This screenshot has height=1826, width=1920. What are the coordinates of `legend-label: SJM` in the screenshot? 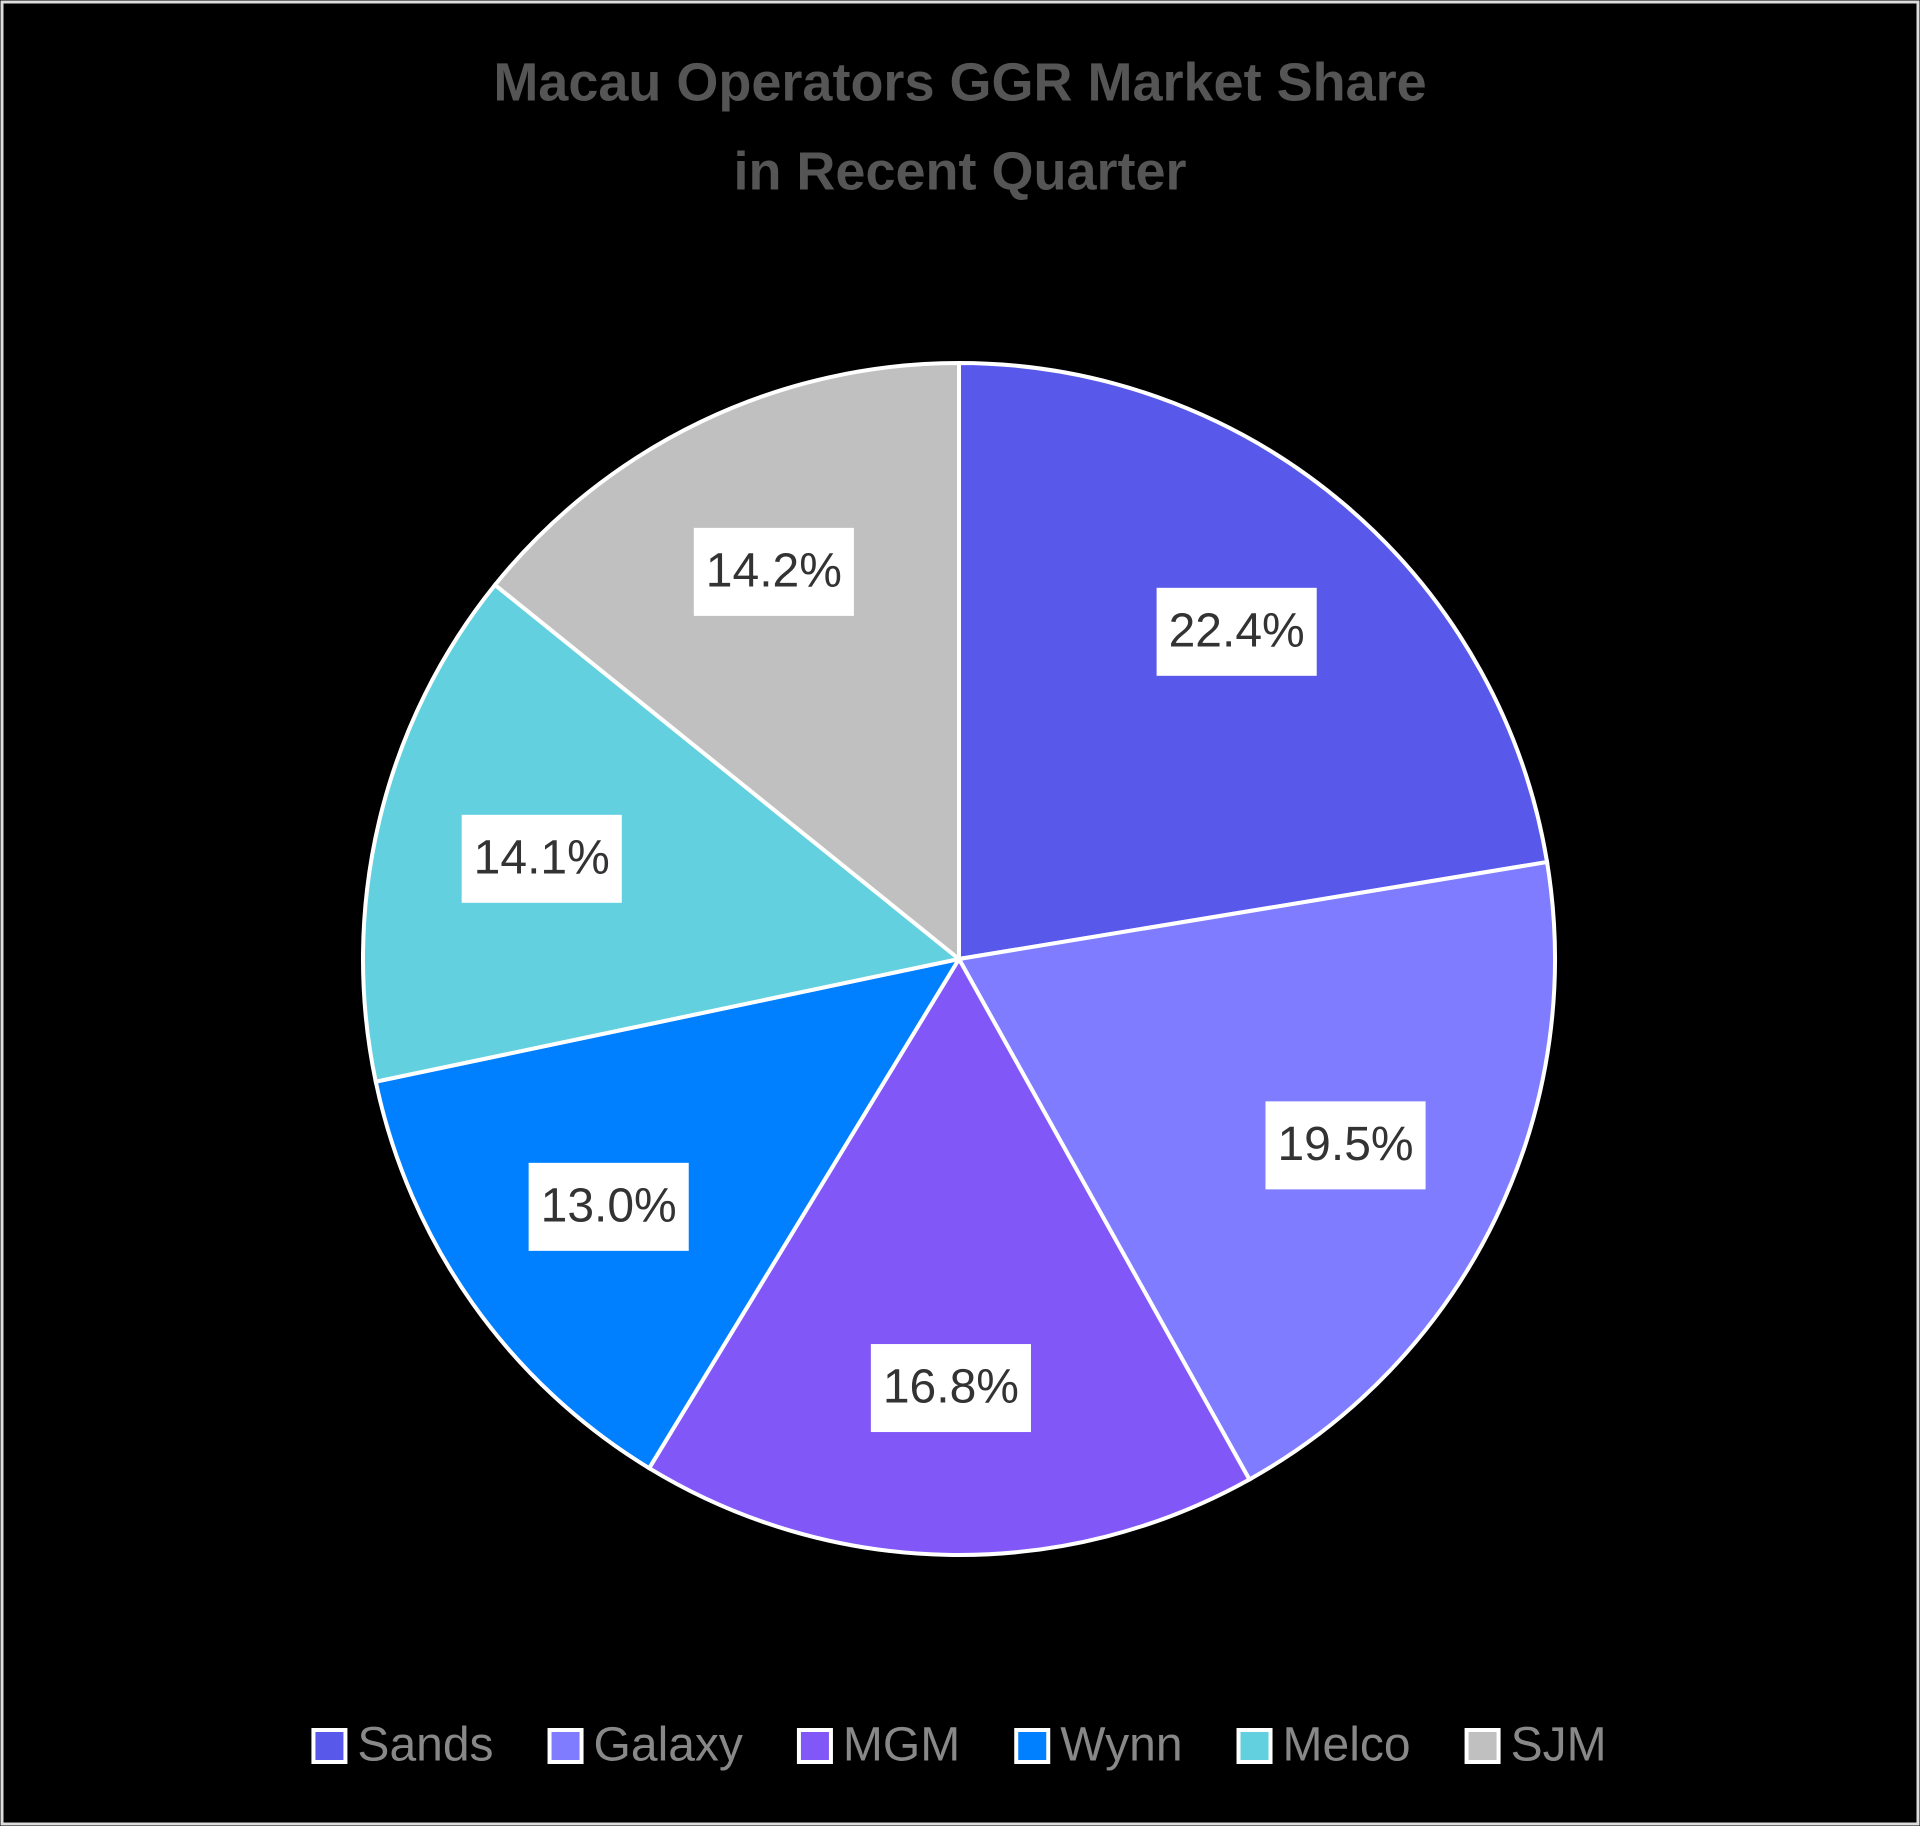 It's located at (1559, 1745).